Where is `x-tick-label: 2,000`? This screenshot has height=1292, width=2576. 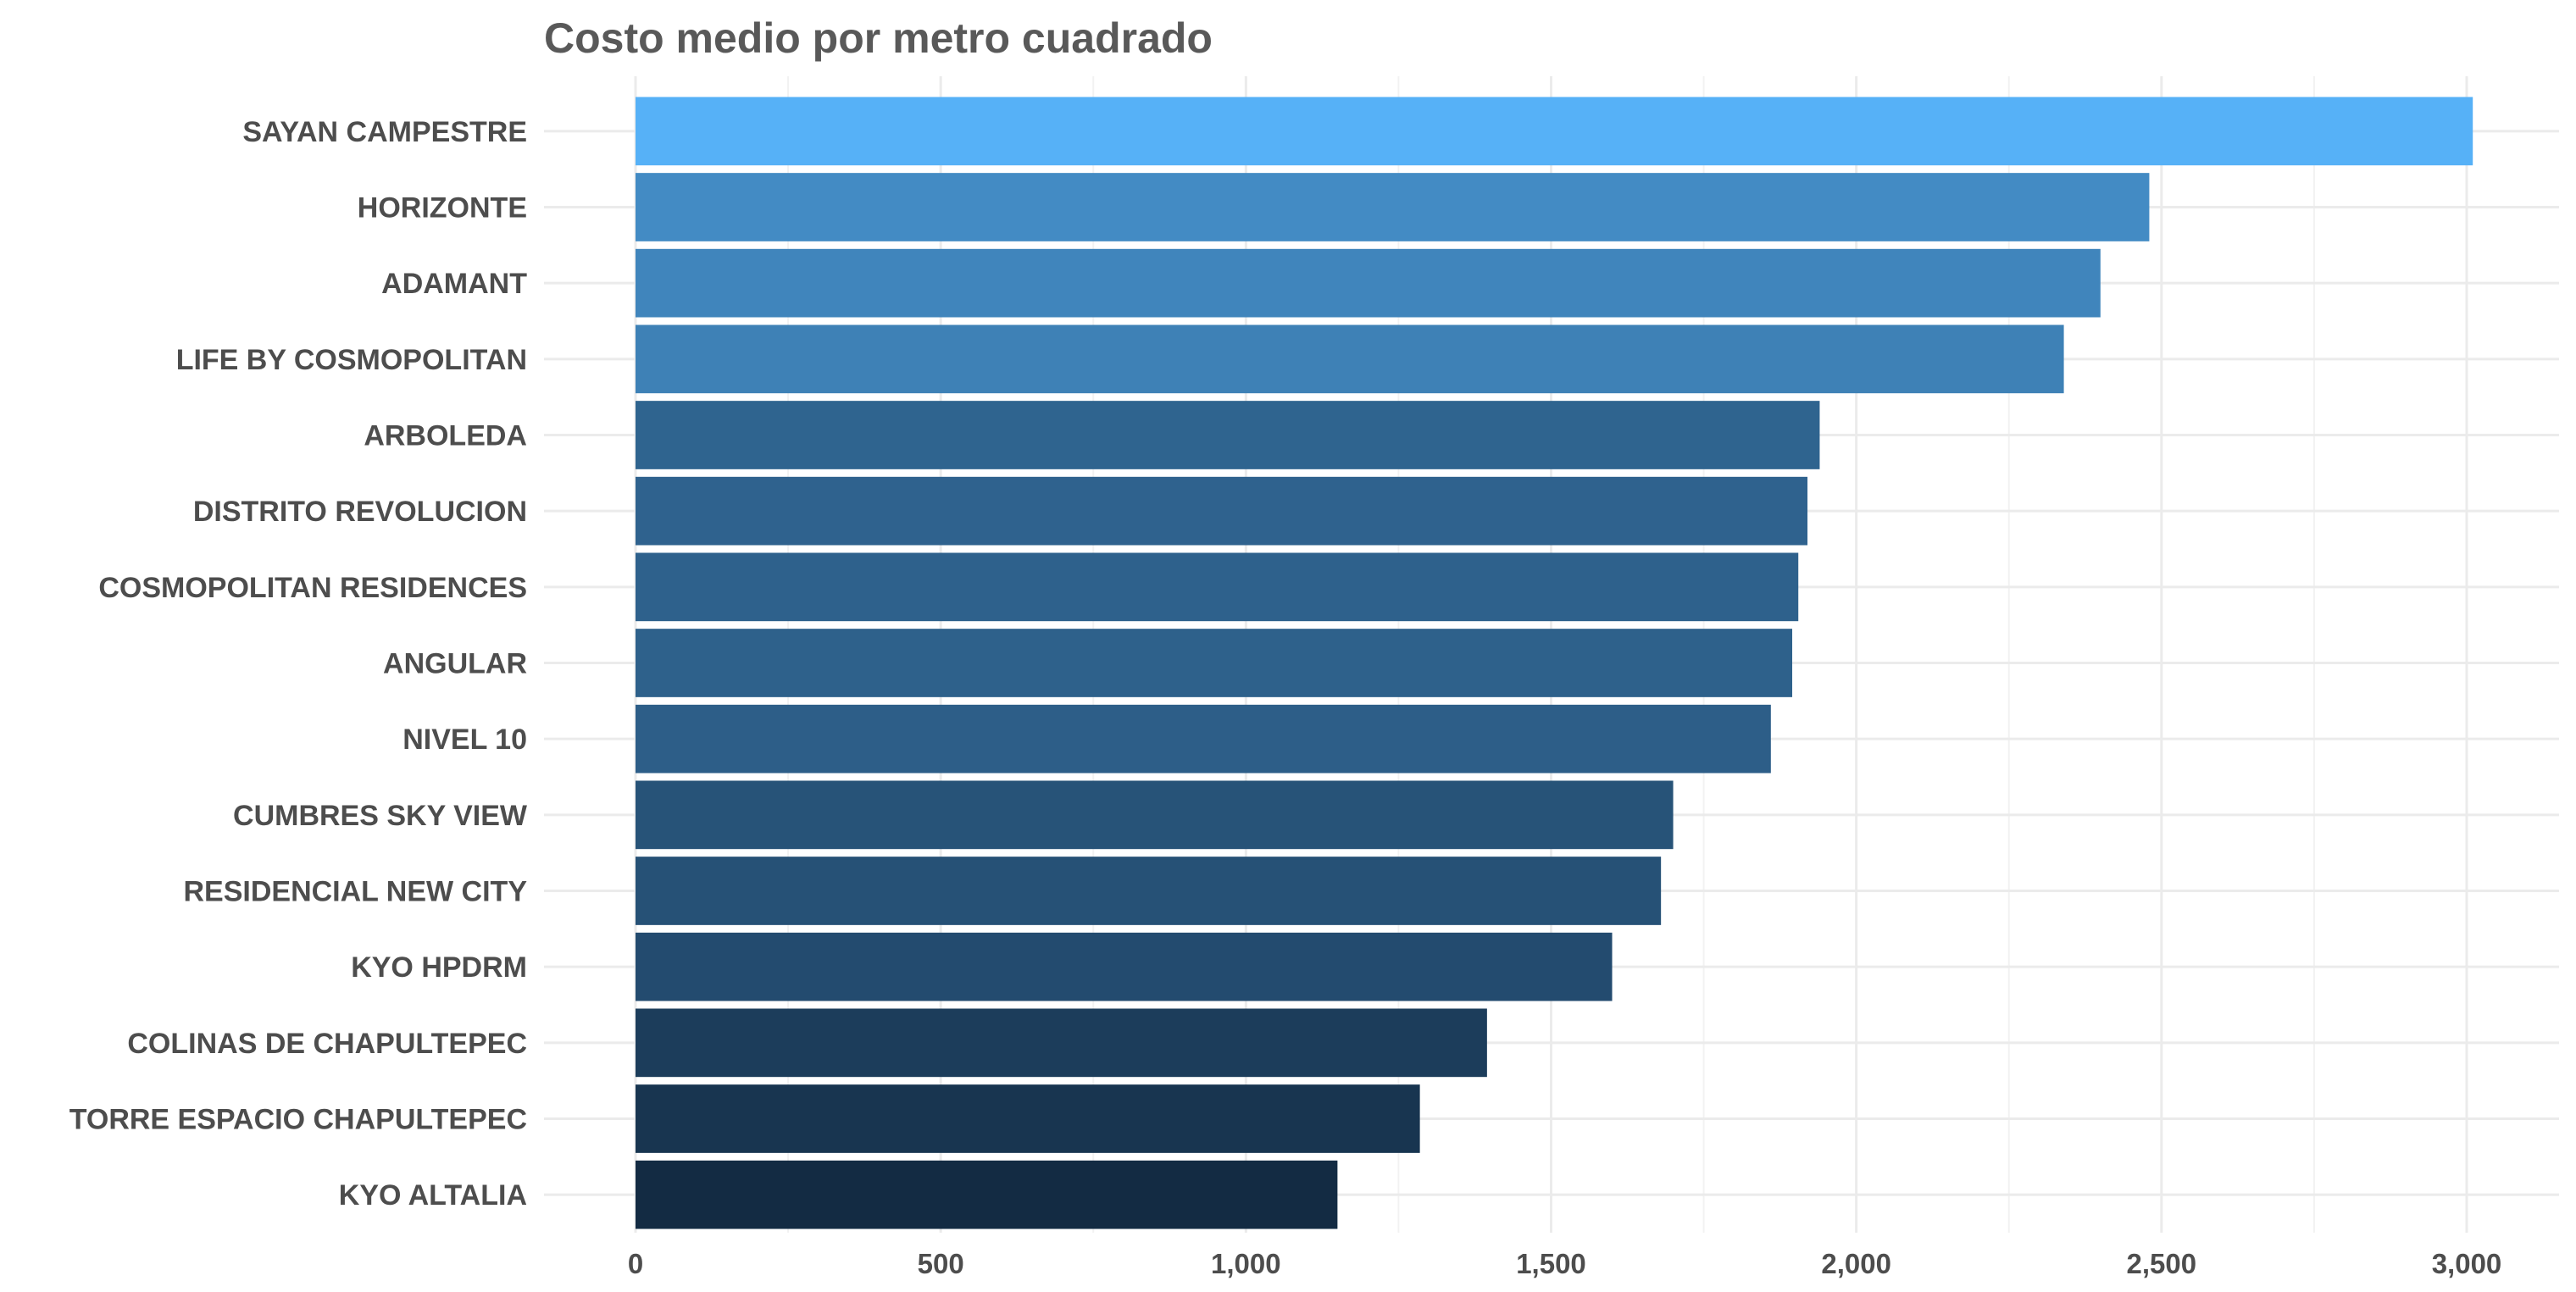 x-tick-label: 2,000 is located at coordinates (1856, 1263).